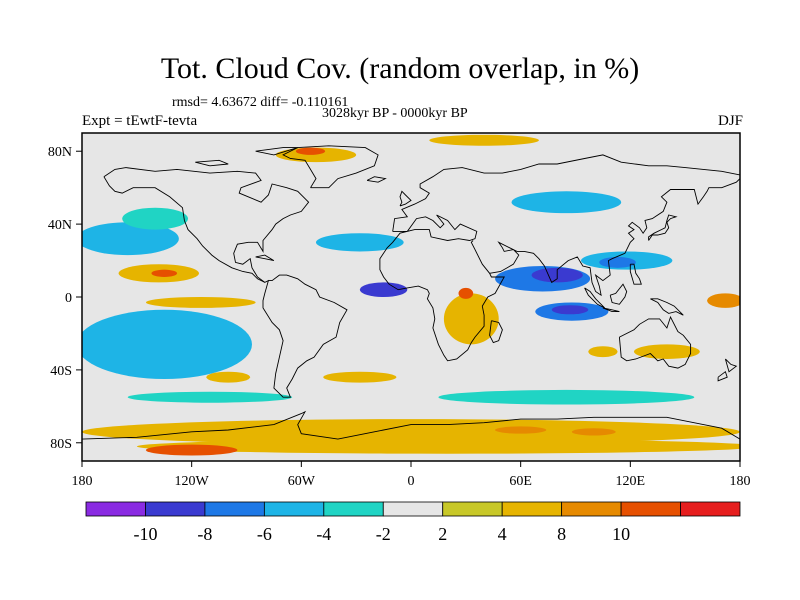 The width and height of the screenshot is (800, 600). Describe the element at coordinates (200, 302) in the screenshot. I see `anomaly-tropical-pacific-pos` at that location.